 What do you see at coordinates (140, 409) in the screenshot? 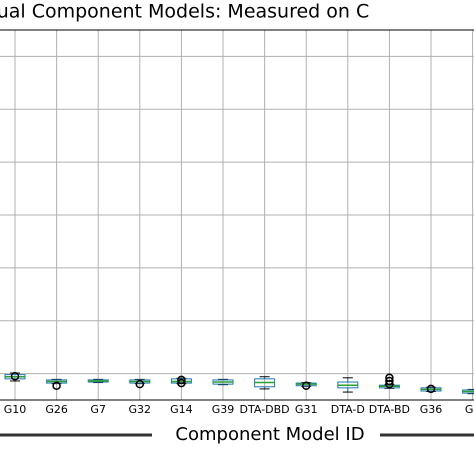
I see `x-tick-label: G32` at bounding box center [140, 409].